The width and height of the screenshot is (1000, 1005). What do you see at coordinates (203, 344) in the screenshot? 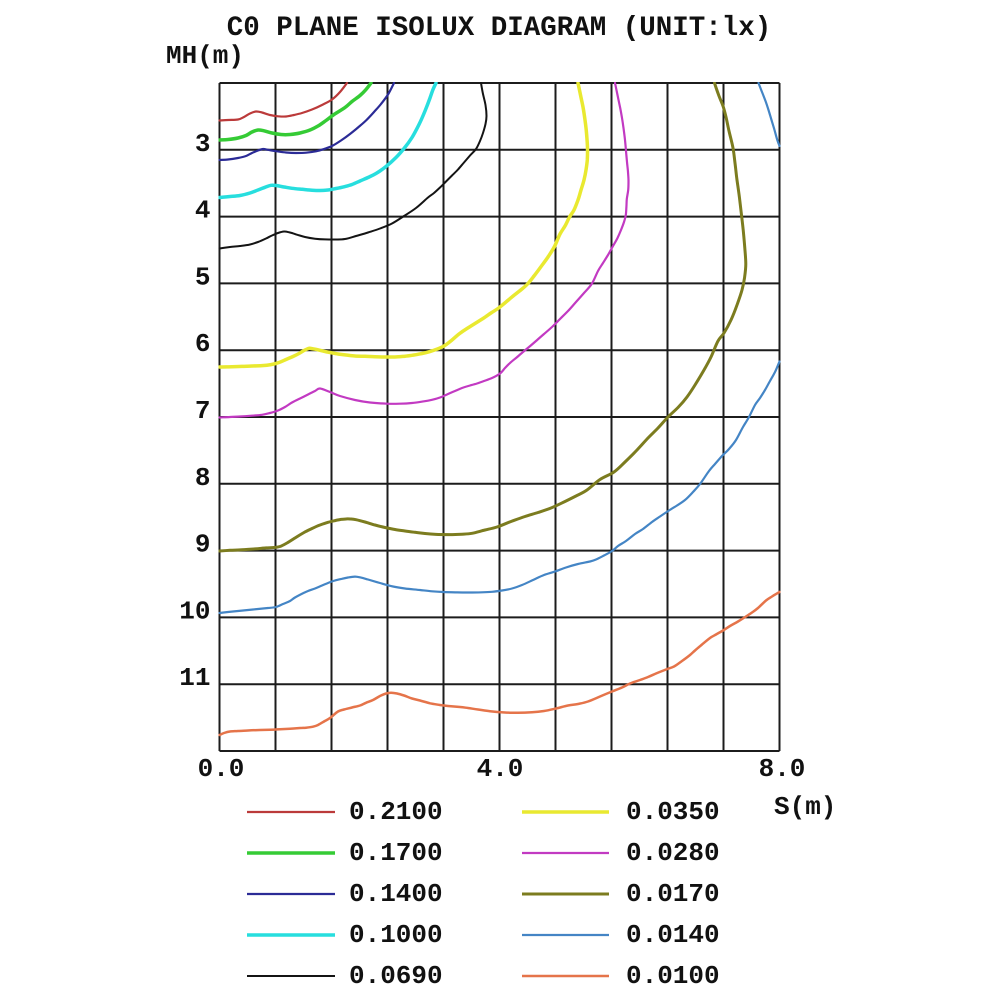
I see `svg-text: 6` at bounding box center [203, 344].